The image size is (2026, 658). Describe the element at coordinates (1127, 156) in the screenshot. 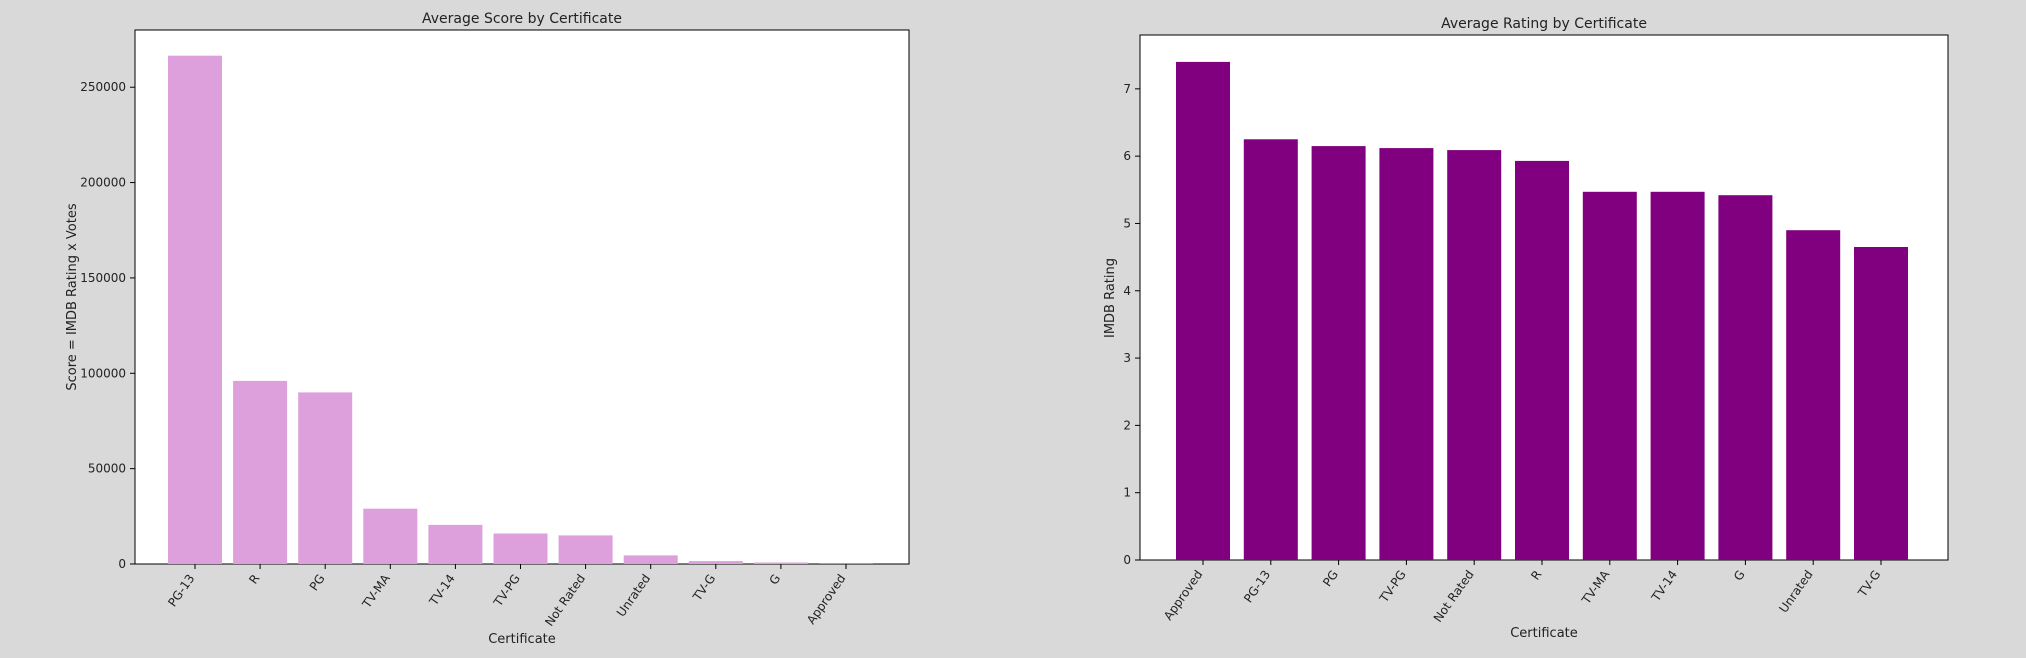

I see `y-tick-label: 6` at that location.